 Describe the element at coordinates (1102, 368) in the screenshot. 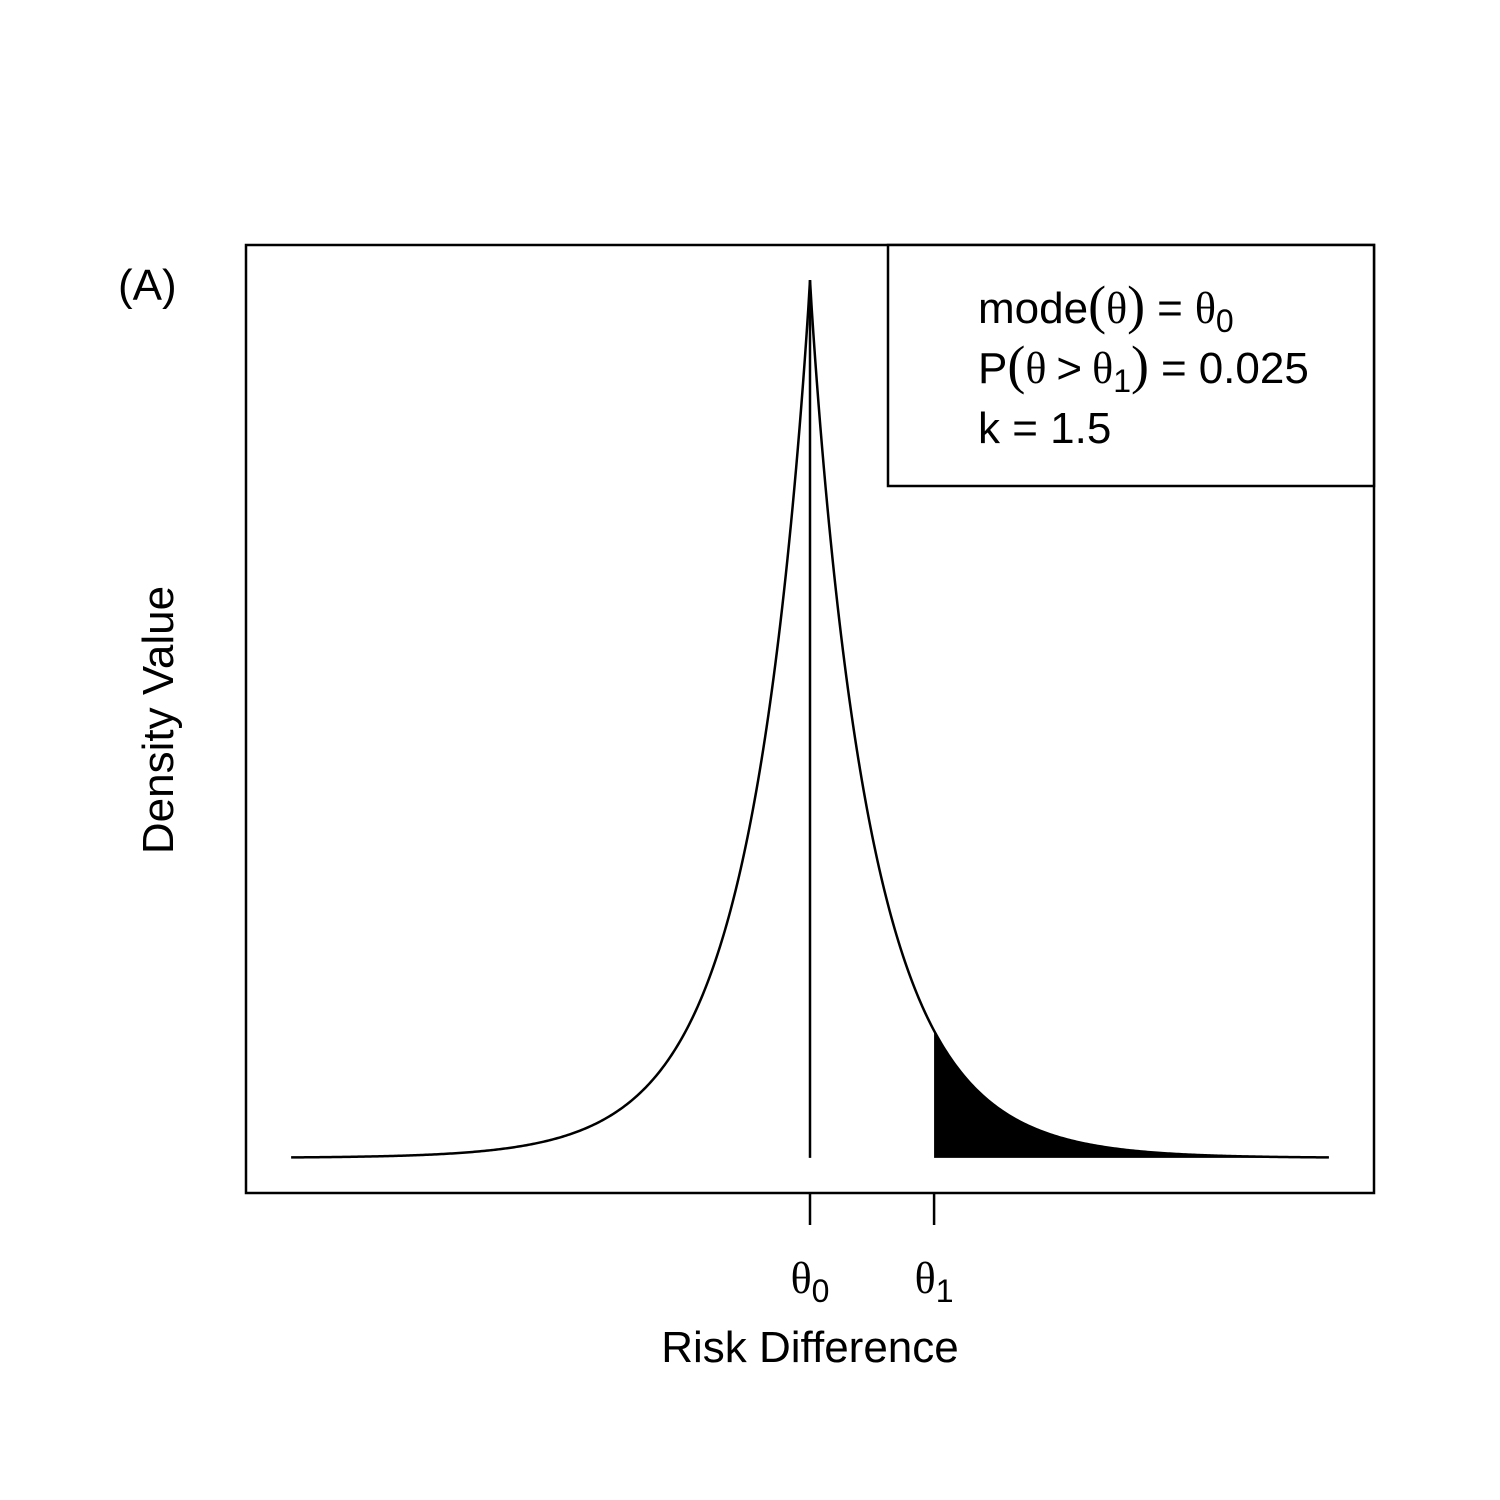

I see `legend-prob-cmp: θ` at that location.